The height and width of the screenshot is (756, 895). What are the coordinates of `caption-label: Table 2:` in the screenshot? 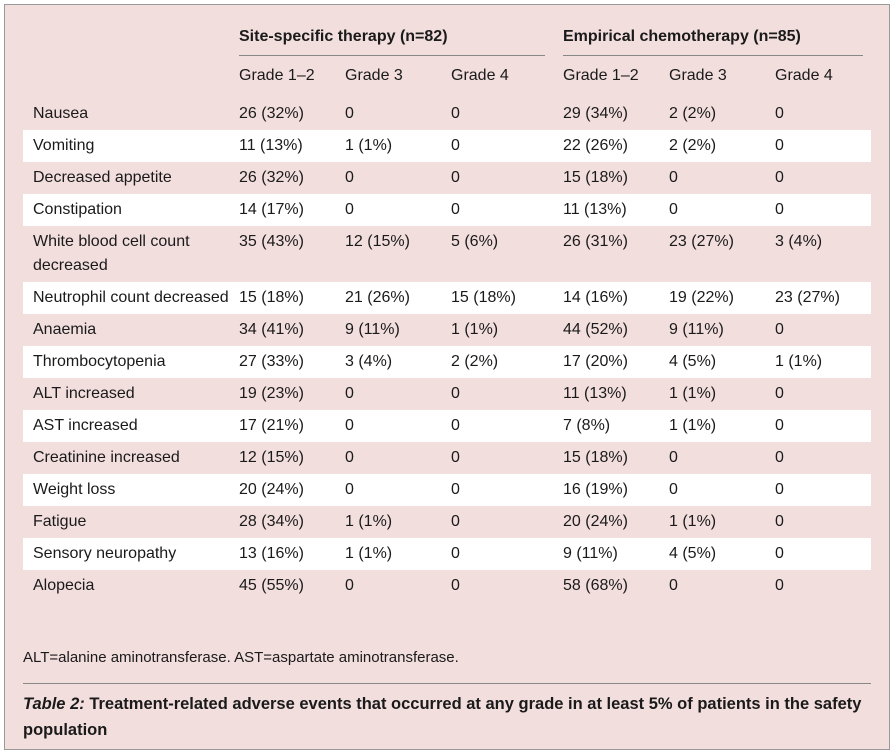 It's located at (54, 704).